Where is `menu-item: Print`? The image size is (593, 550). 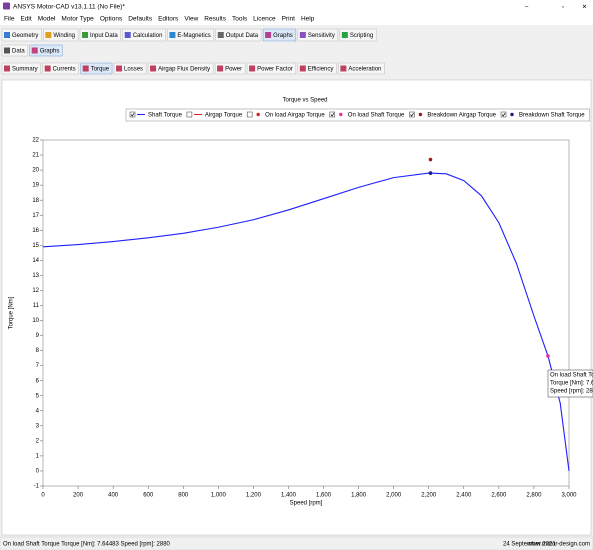
menu-item: Print is located at coordinates (289, 19).